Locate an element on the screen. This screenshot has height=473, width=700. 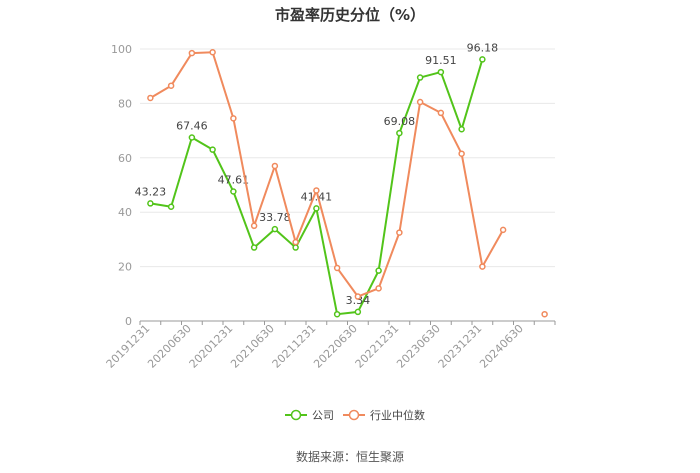
y-tick-label: 60 is located at coordinates (125, 158).